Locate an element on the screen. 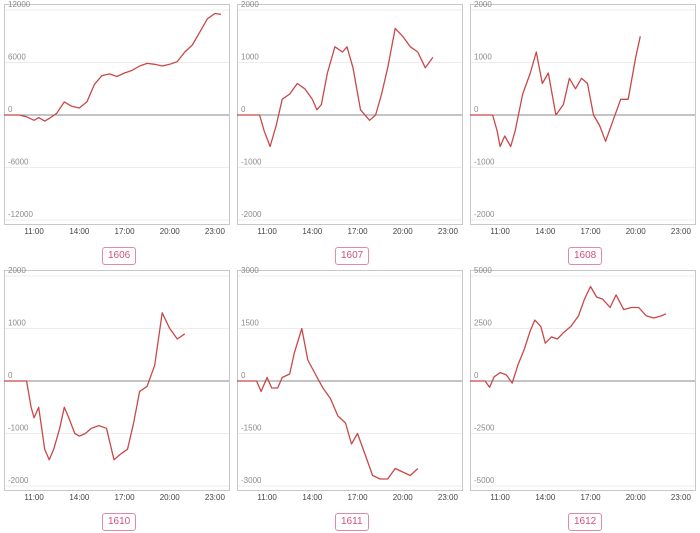  y-tick-label-1608-1: 1000 is located at coordinates (483, 57).